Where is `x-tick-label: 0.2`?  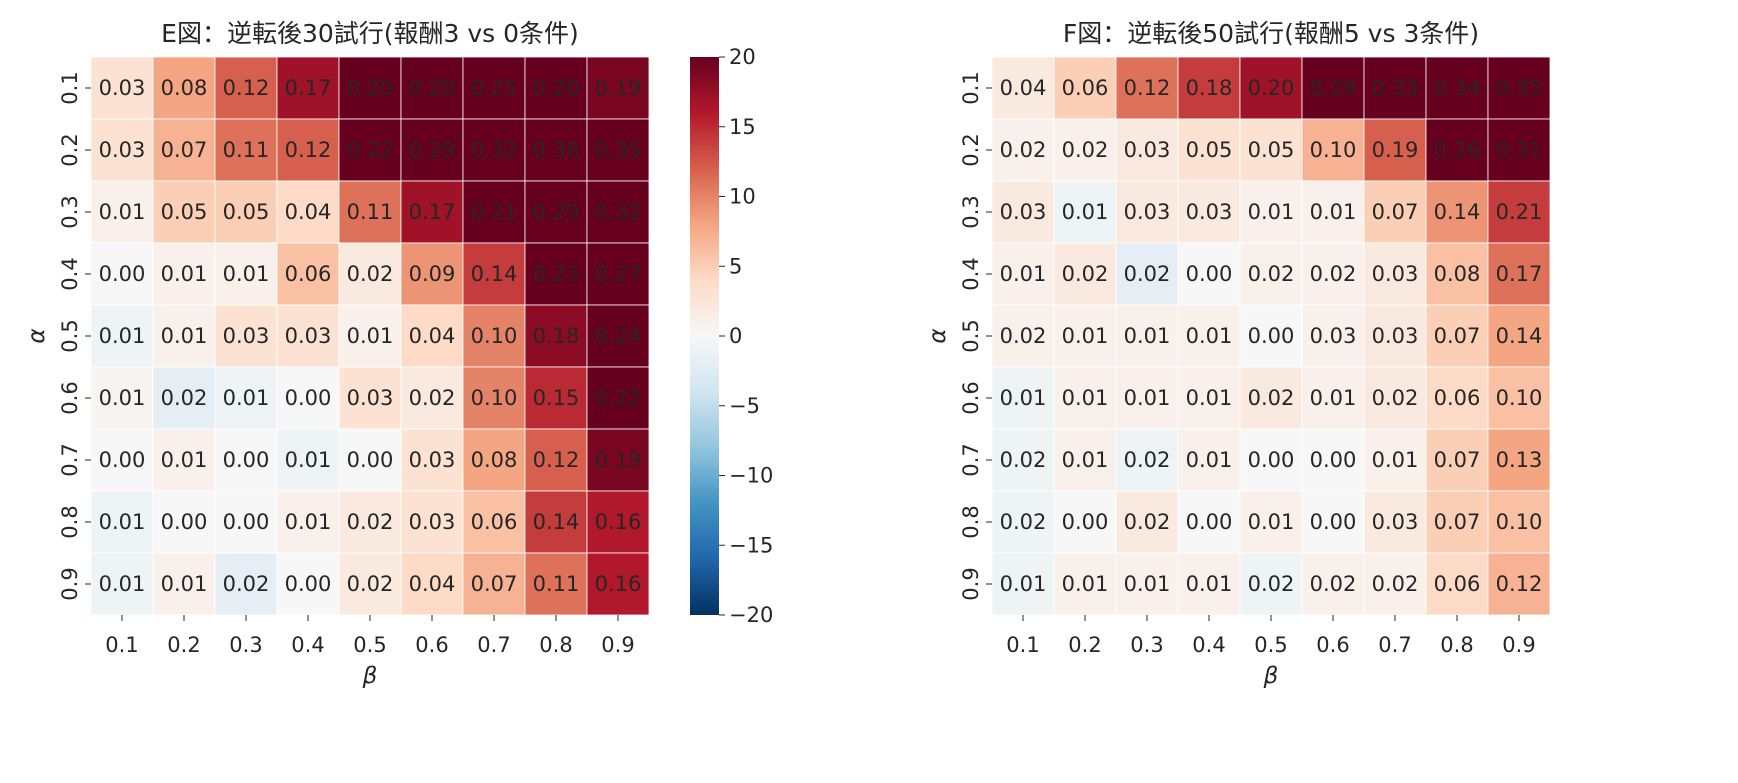
x-tick-label: 0.2 is located at coordinates (1084, 645).